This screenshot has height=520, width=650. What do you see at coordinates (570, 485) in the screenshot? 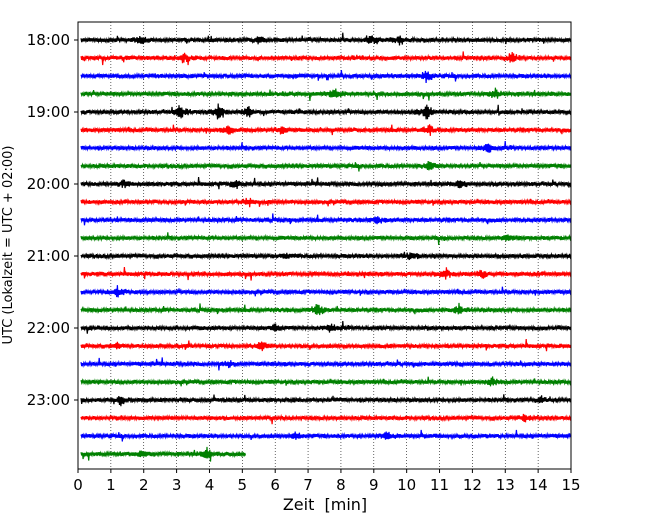
I see `x-tick-label: 15` at bounding box center [570, 485].